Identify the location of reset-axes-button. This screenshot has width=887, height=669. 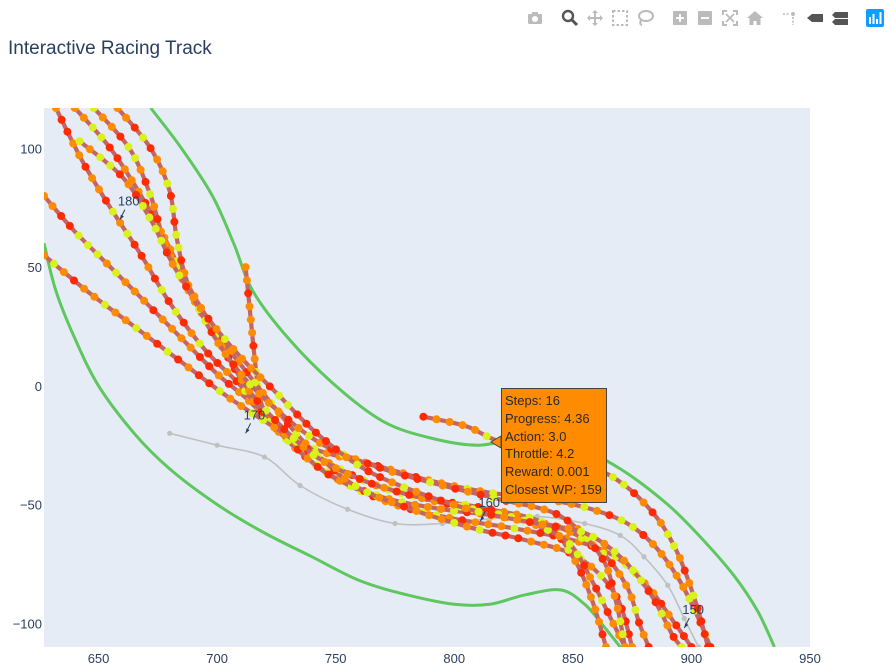
(755, 18).